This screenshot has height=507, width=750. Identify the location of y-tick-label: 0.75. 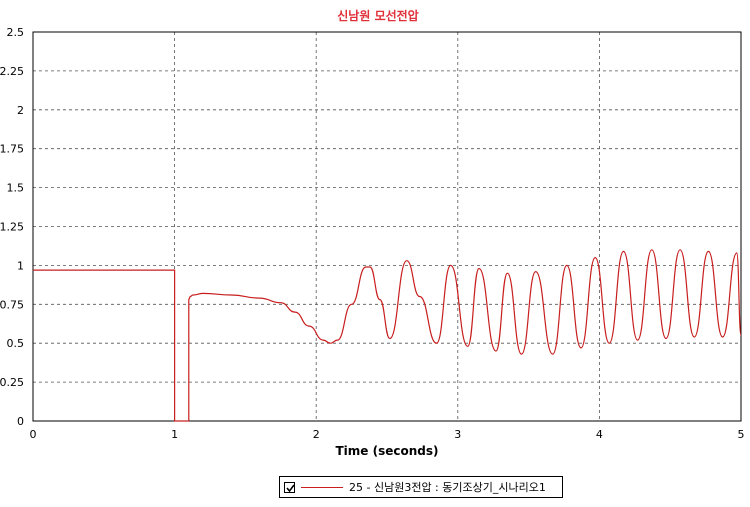
(12, 304).